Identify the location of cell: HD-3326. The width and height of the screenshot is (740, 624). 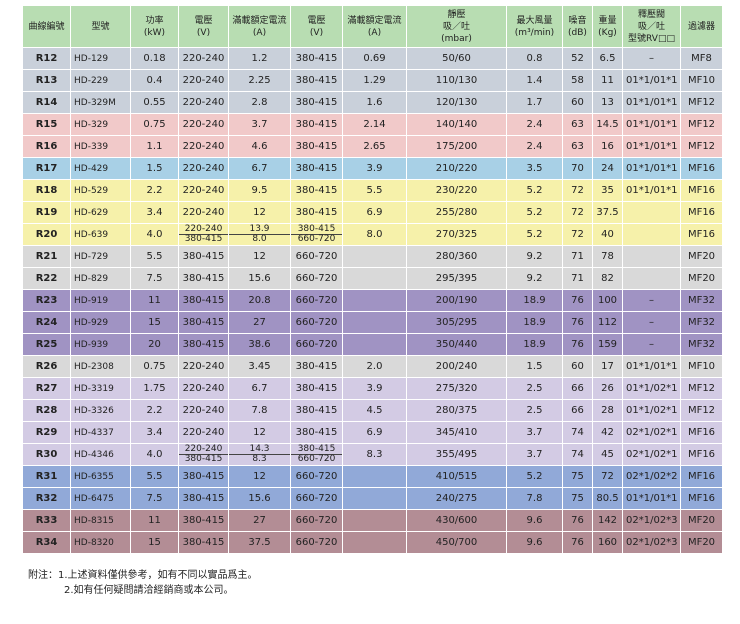
(100, 410).